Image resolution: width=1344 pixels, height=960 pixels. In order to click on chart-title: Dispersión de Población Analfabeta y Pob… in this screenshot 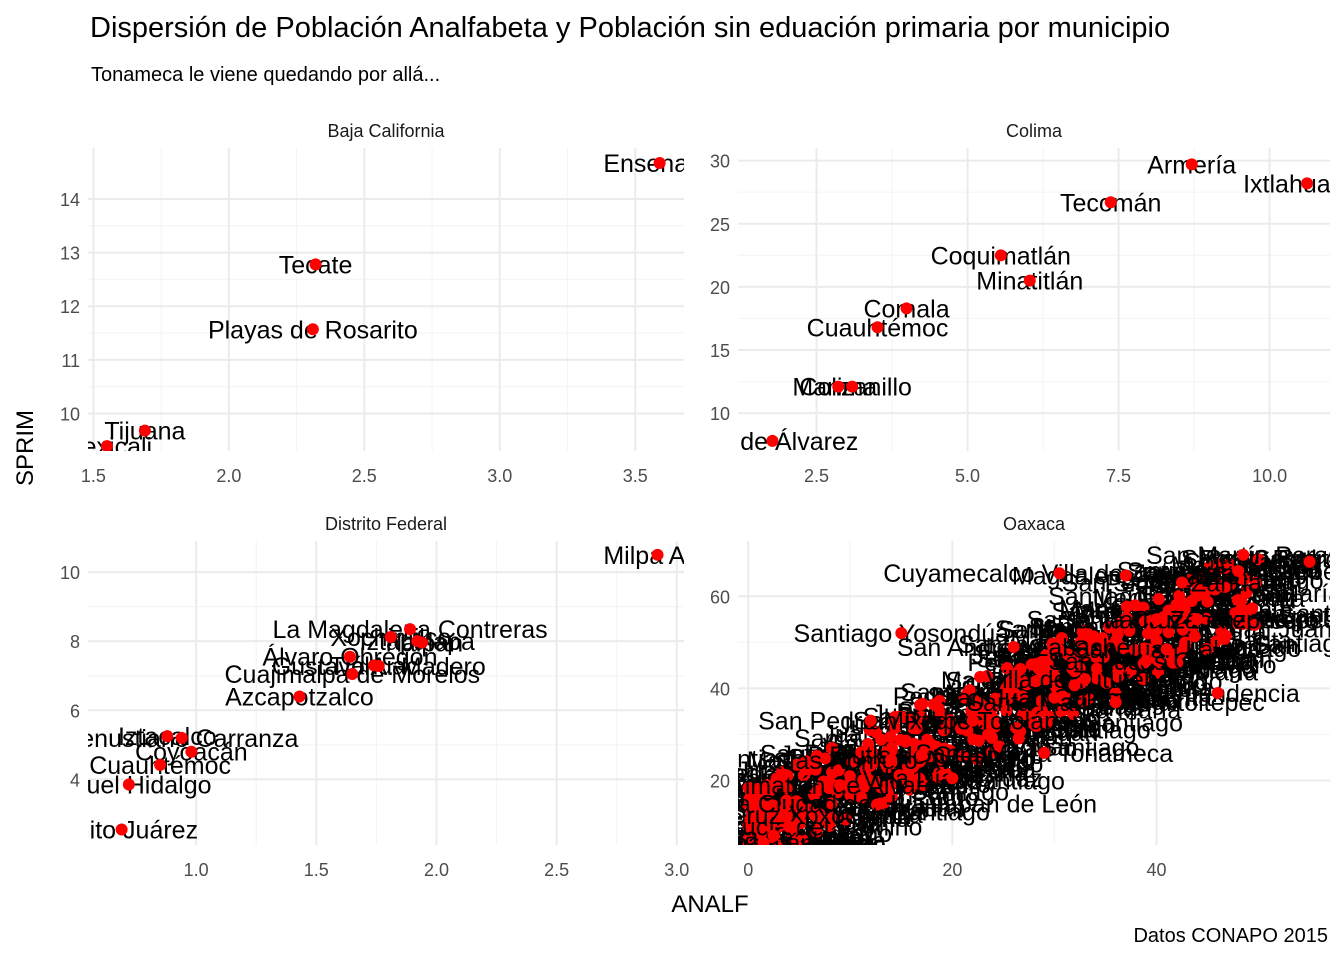, I will do `click(630, 28)`.